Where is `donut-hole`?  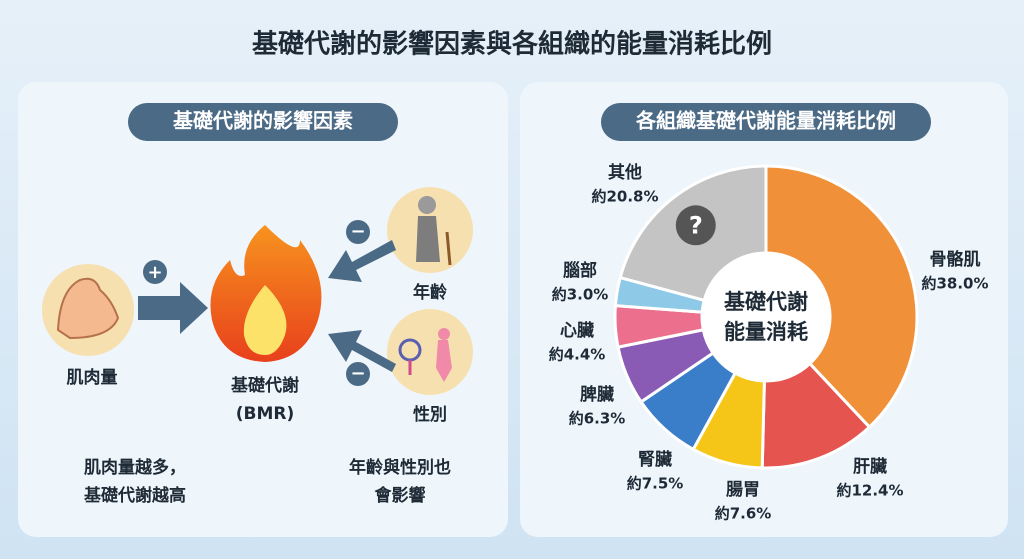 donut-hole is located at coordinates (766, 317).